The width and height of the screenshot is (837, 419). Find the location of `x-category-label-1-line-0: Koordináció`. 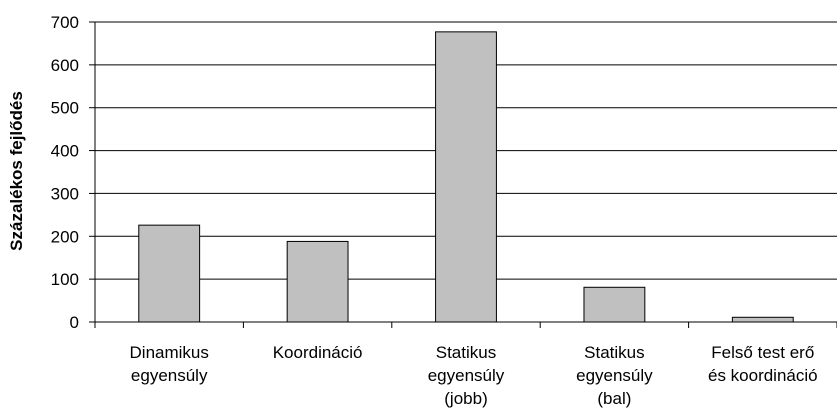

x-category-label-1-line-0: Koordináció is located at coordinates (318, 352).